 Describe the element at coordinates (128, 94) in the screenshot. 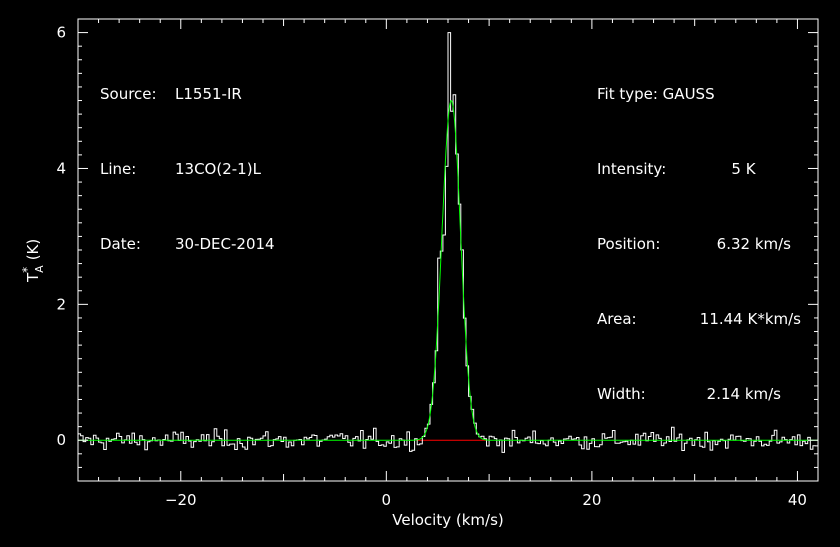

I see `source-label: Source:` at that location.